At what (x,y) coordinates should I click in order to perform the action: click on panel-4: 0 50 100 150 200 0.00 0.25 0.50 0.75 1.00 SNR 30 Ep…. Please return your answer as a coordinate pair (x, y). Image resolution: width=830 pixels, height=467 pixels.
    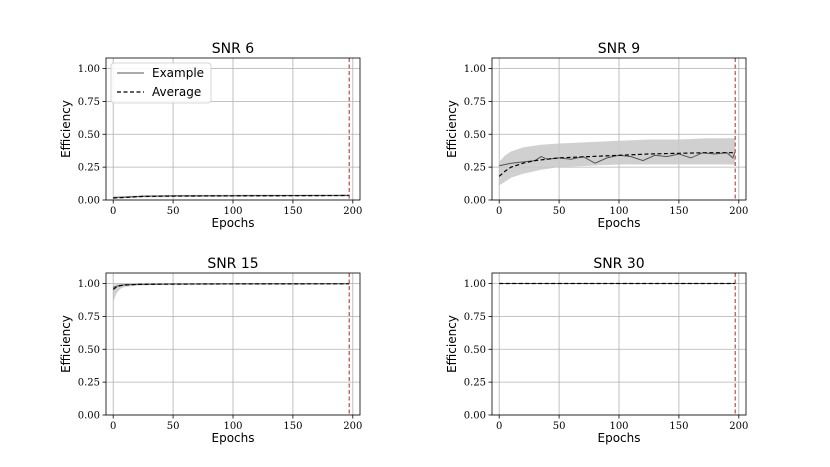
    Looking at the image, I should click on (596, 350).